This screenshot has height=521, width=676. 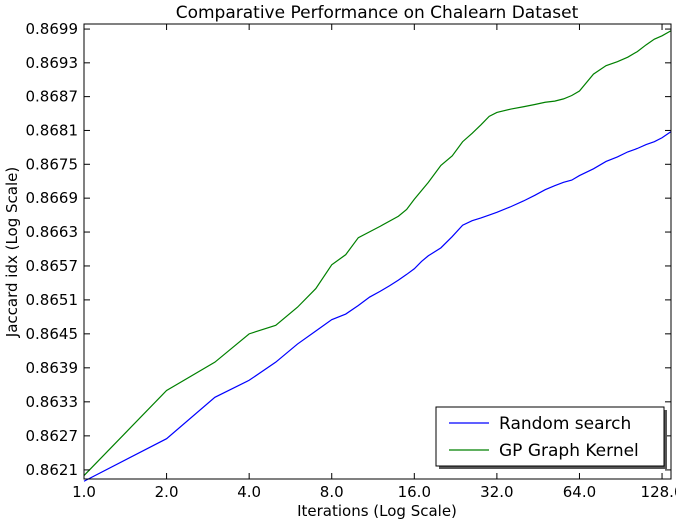 I want to click on y-tick-label: 0.8633, so click(x=52, y=402).